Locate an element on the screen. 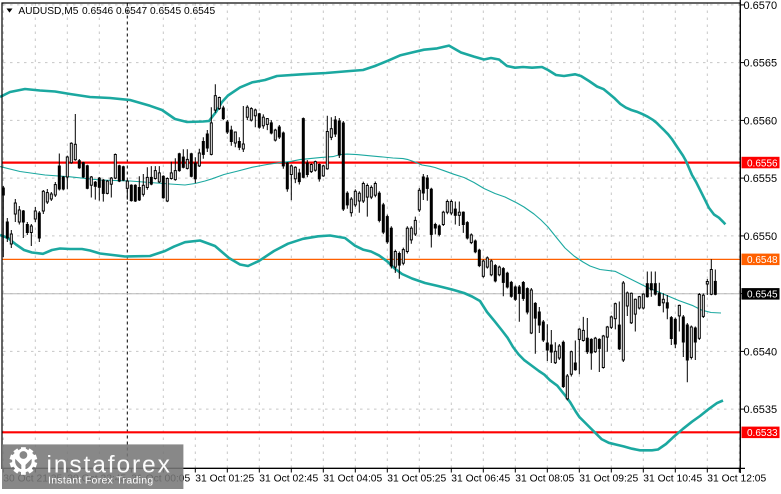  svg-text: 0.6548 is located at coordinates (762, 260).